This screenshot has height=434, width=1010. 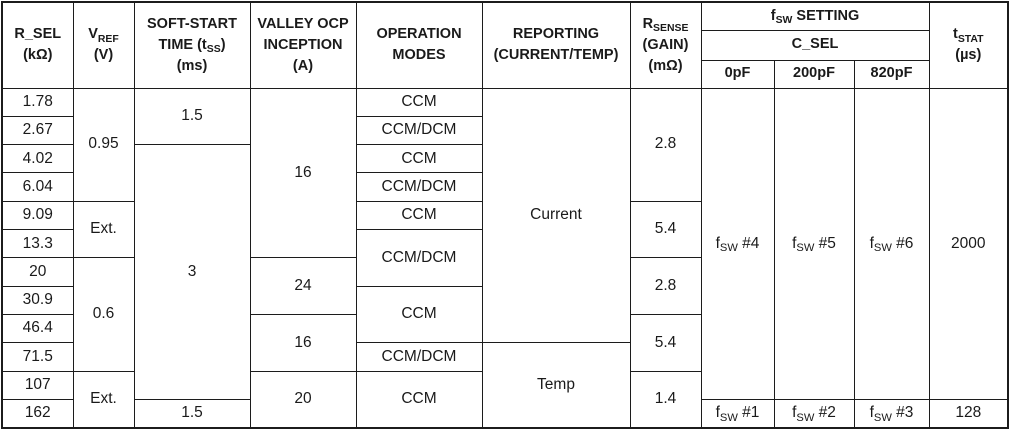 I want to click on valley-ocp-value: 20, so click(x=303, y=399).